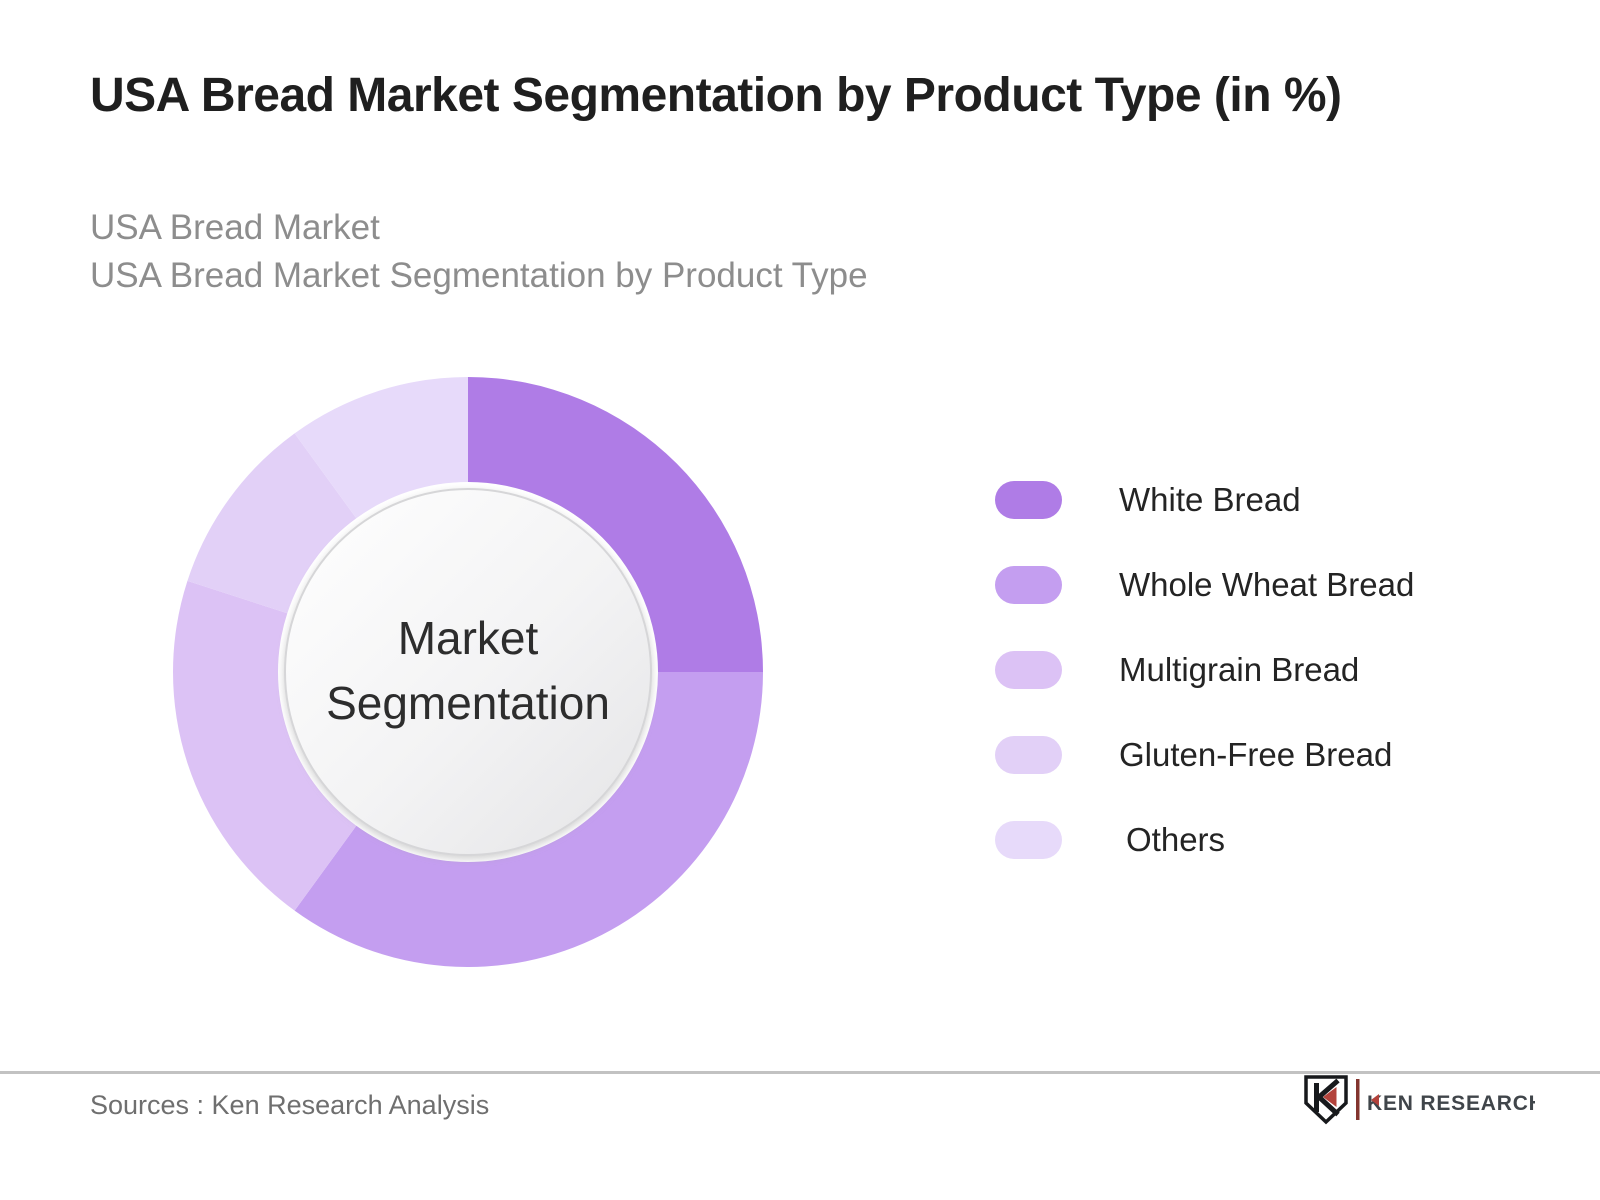  Describe the element at coordinates (1375, 1100) in the screenshot. I see `logo-k-accent` at that location.